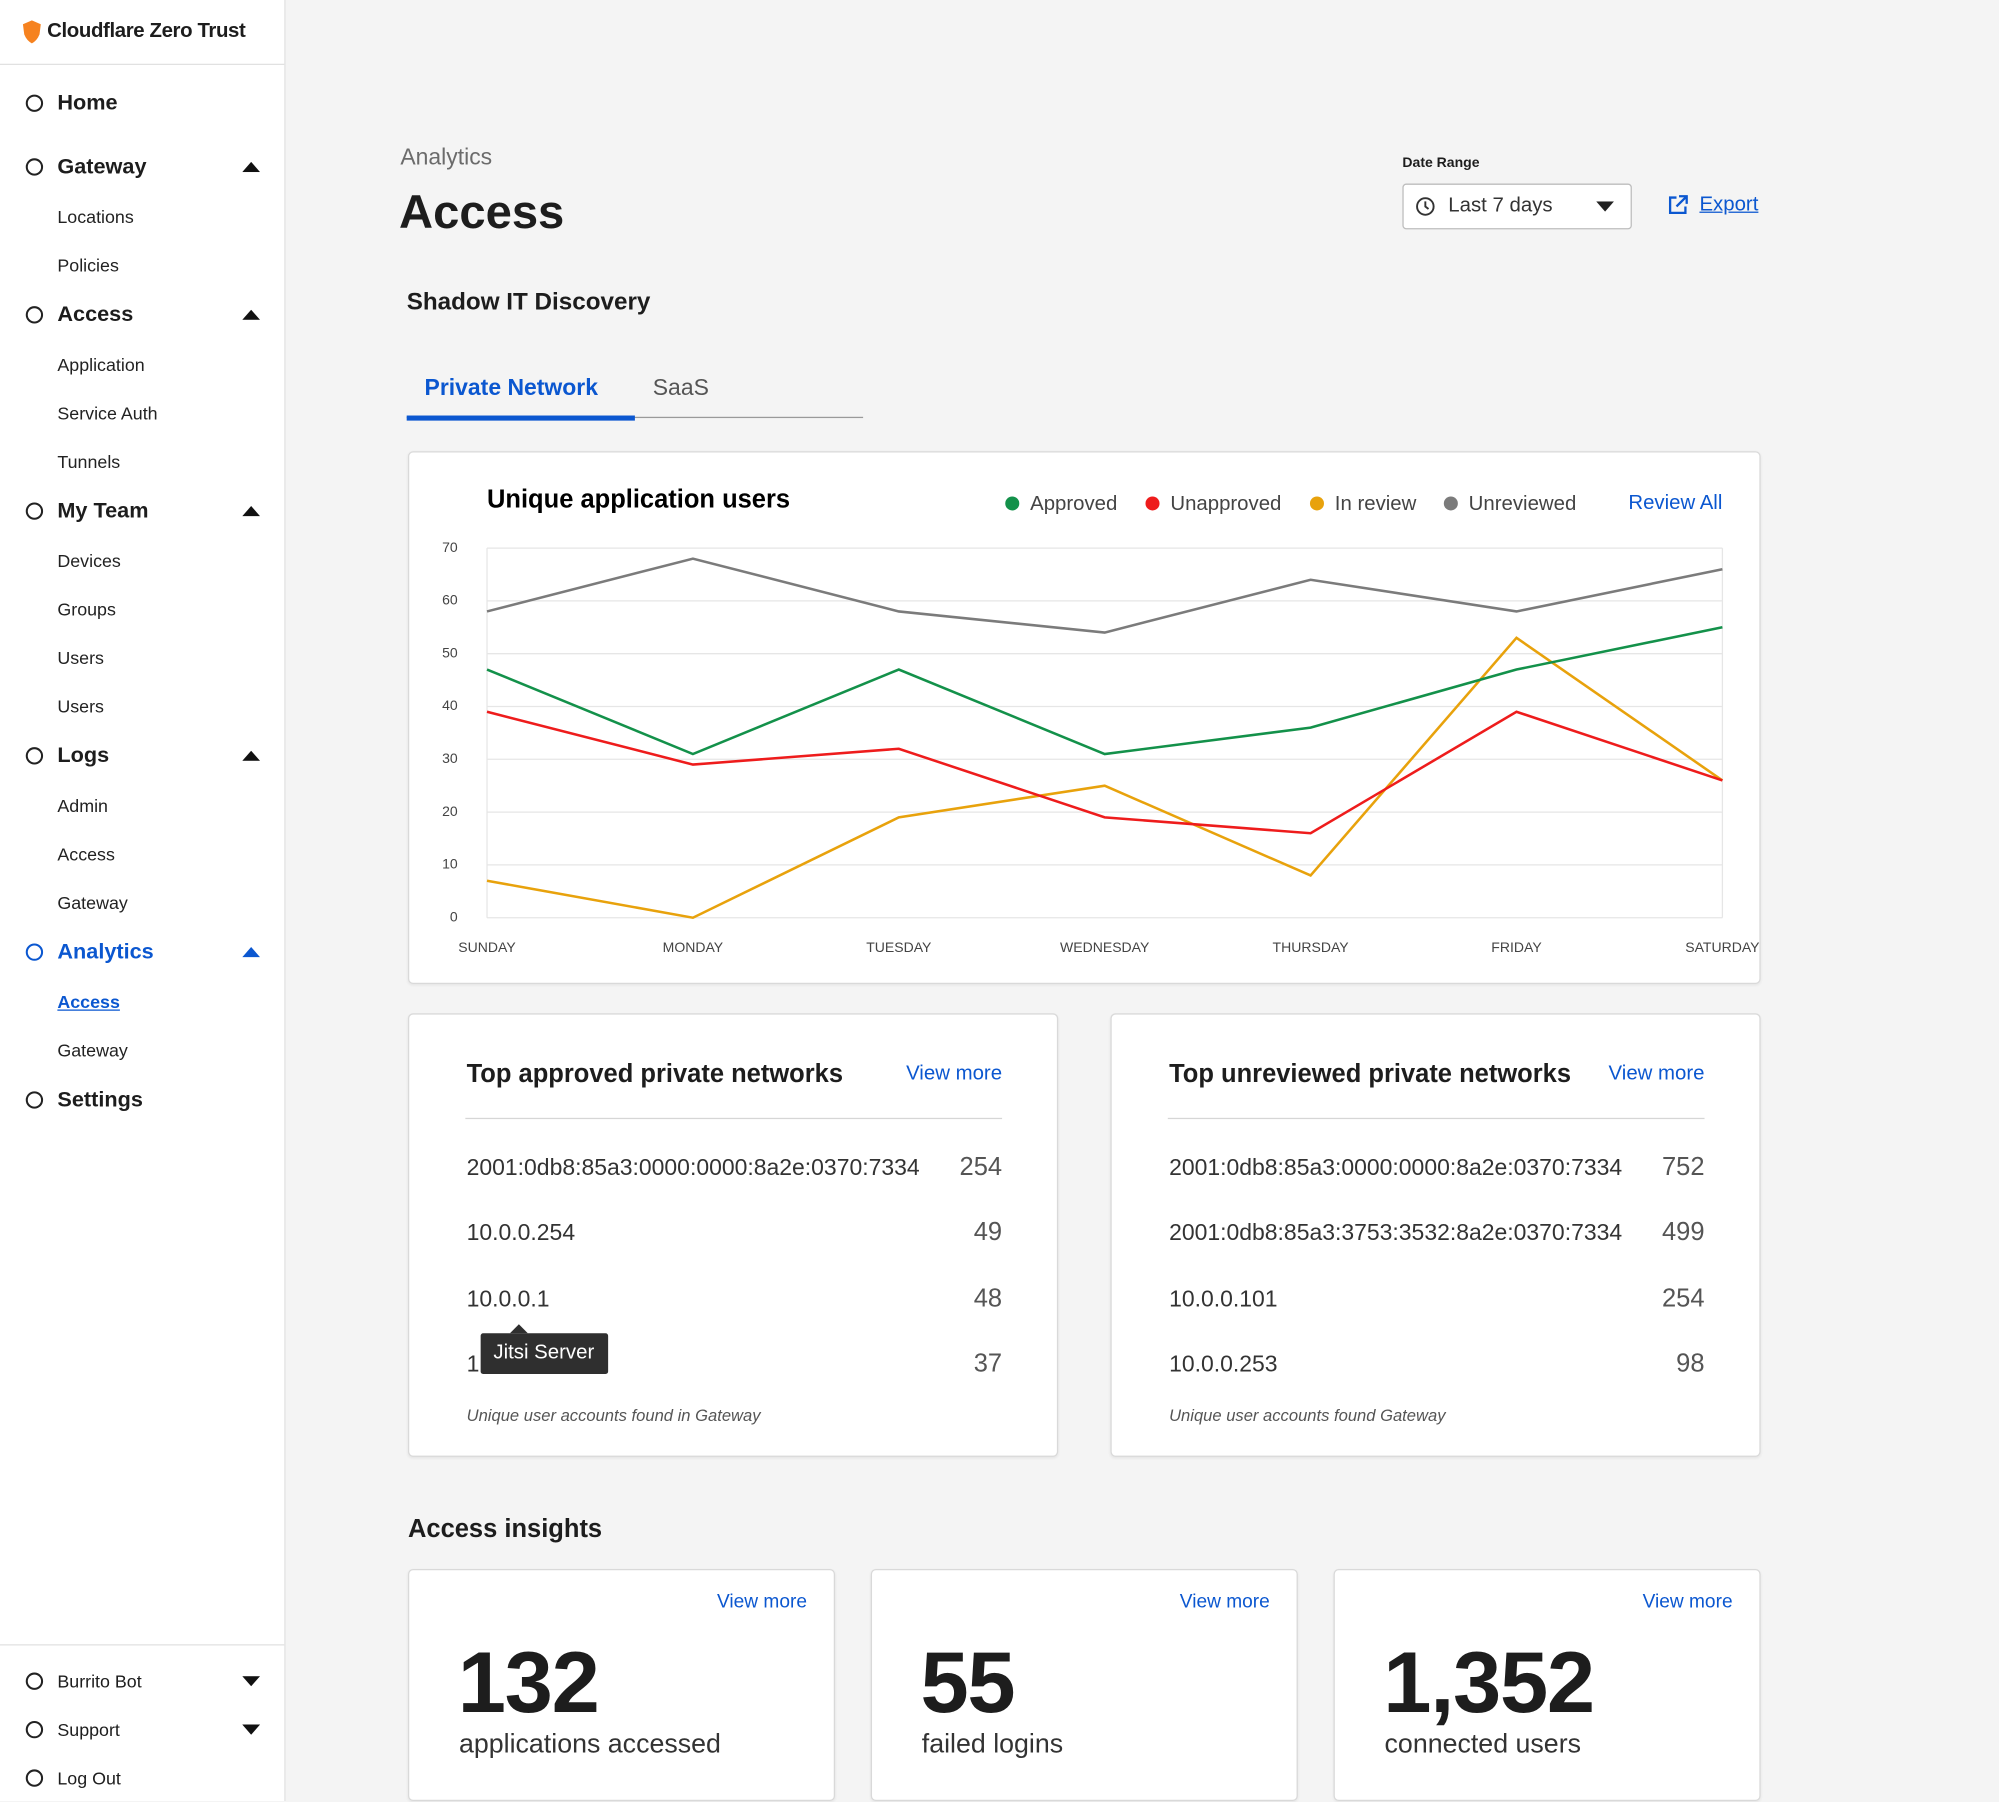  What do you see at coordinates (621, 1685) in the screenshot?
I see `insight-card: View more 132 applications accessed` at bounding box center [621, 1685].